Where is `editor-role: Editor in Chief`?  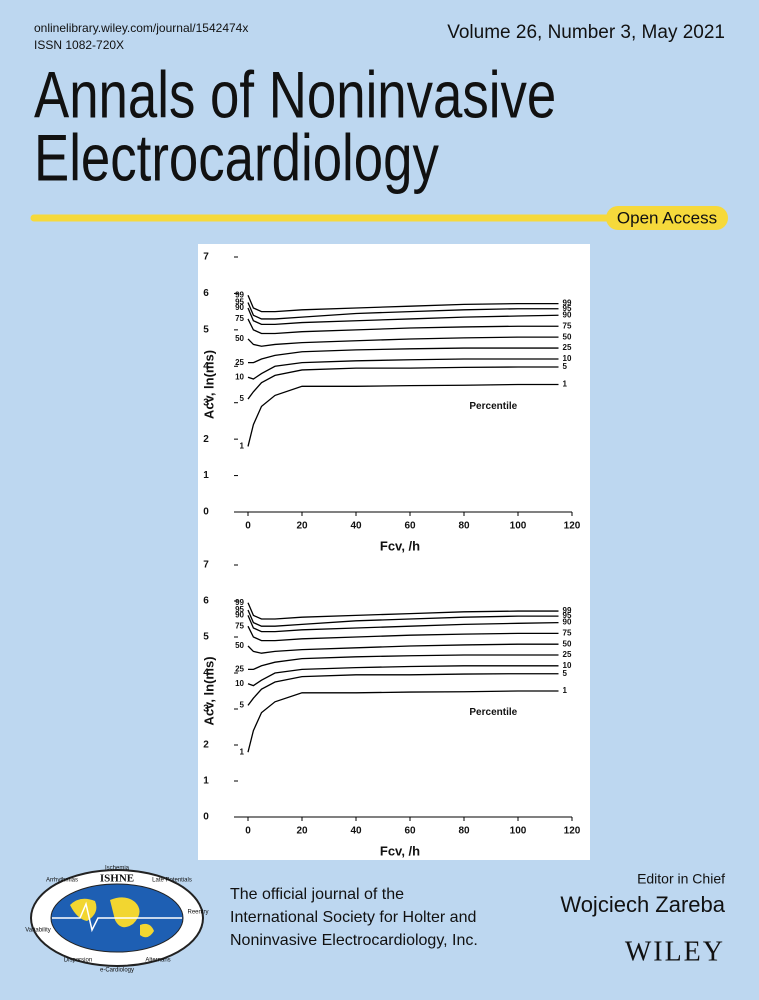
editor-role: Editor in Chief is located at coordinates (681, 879).